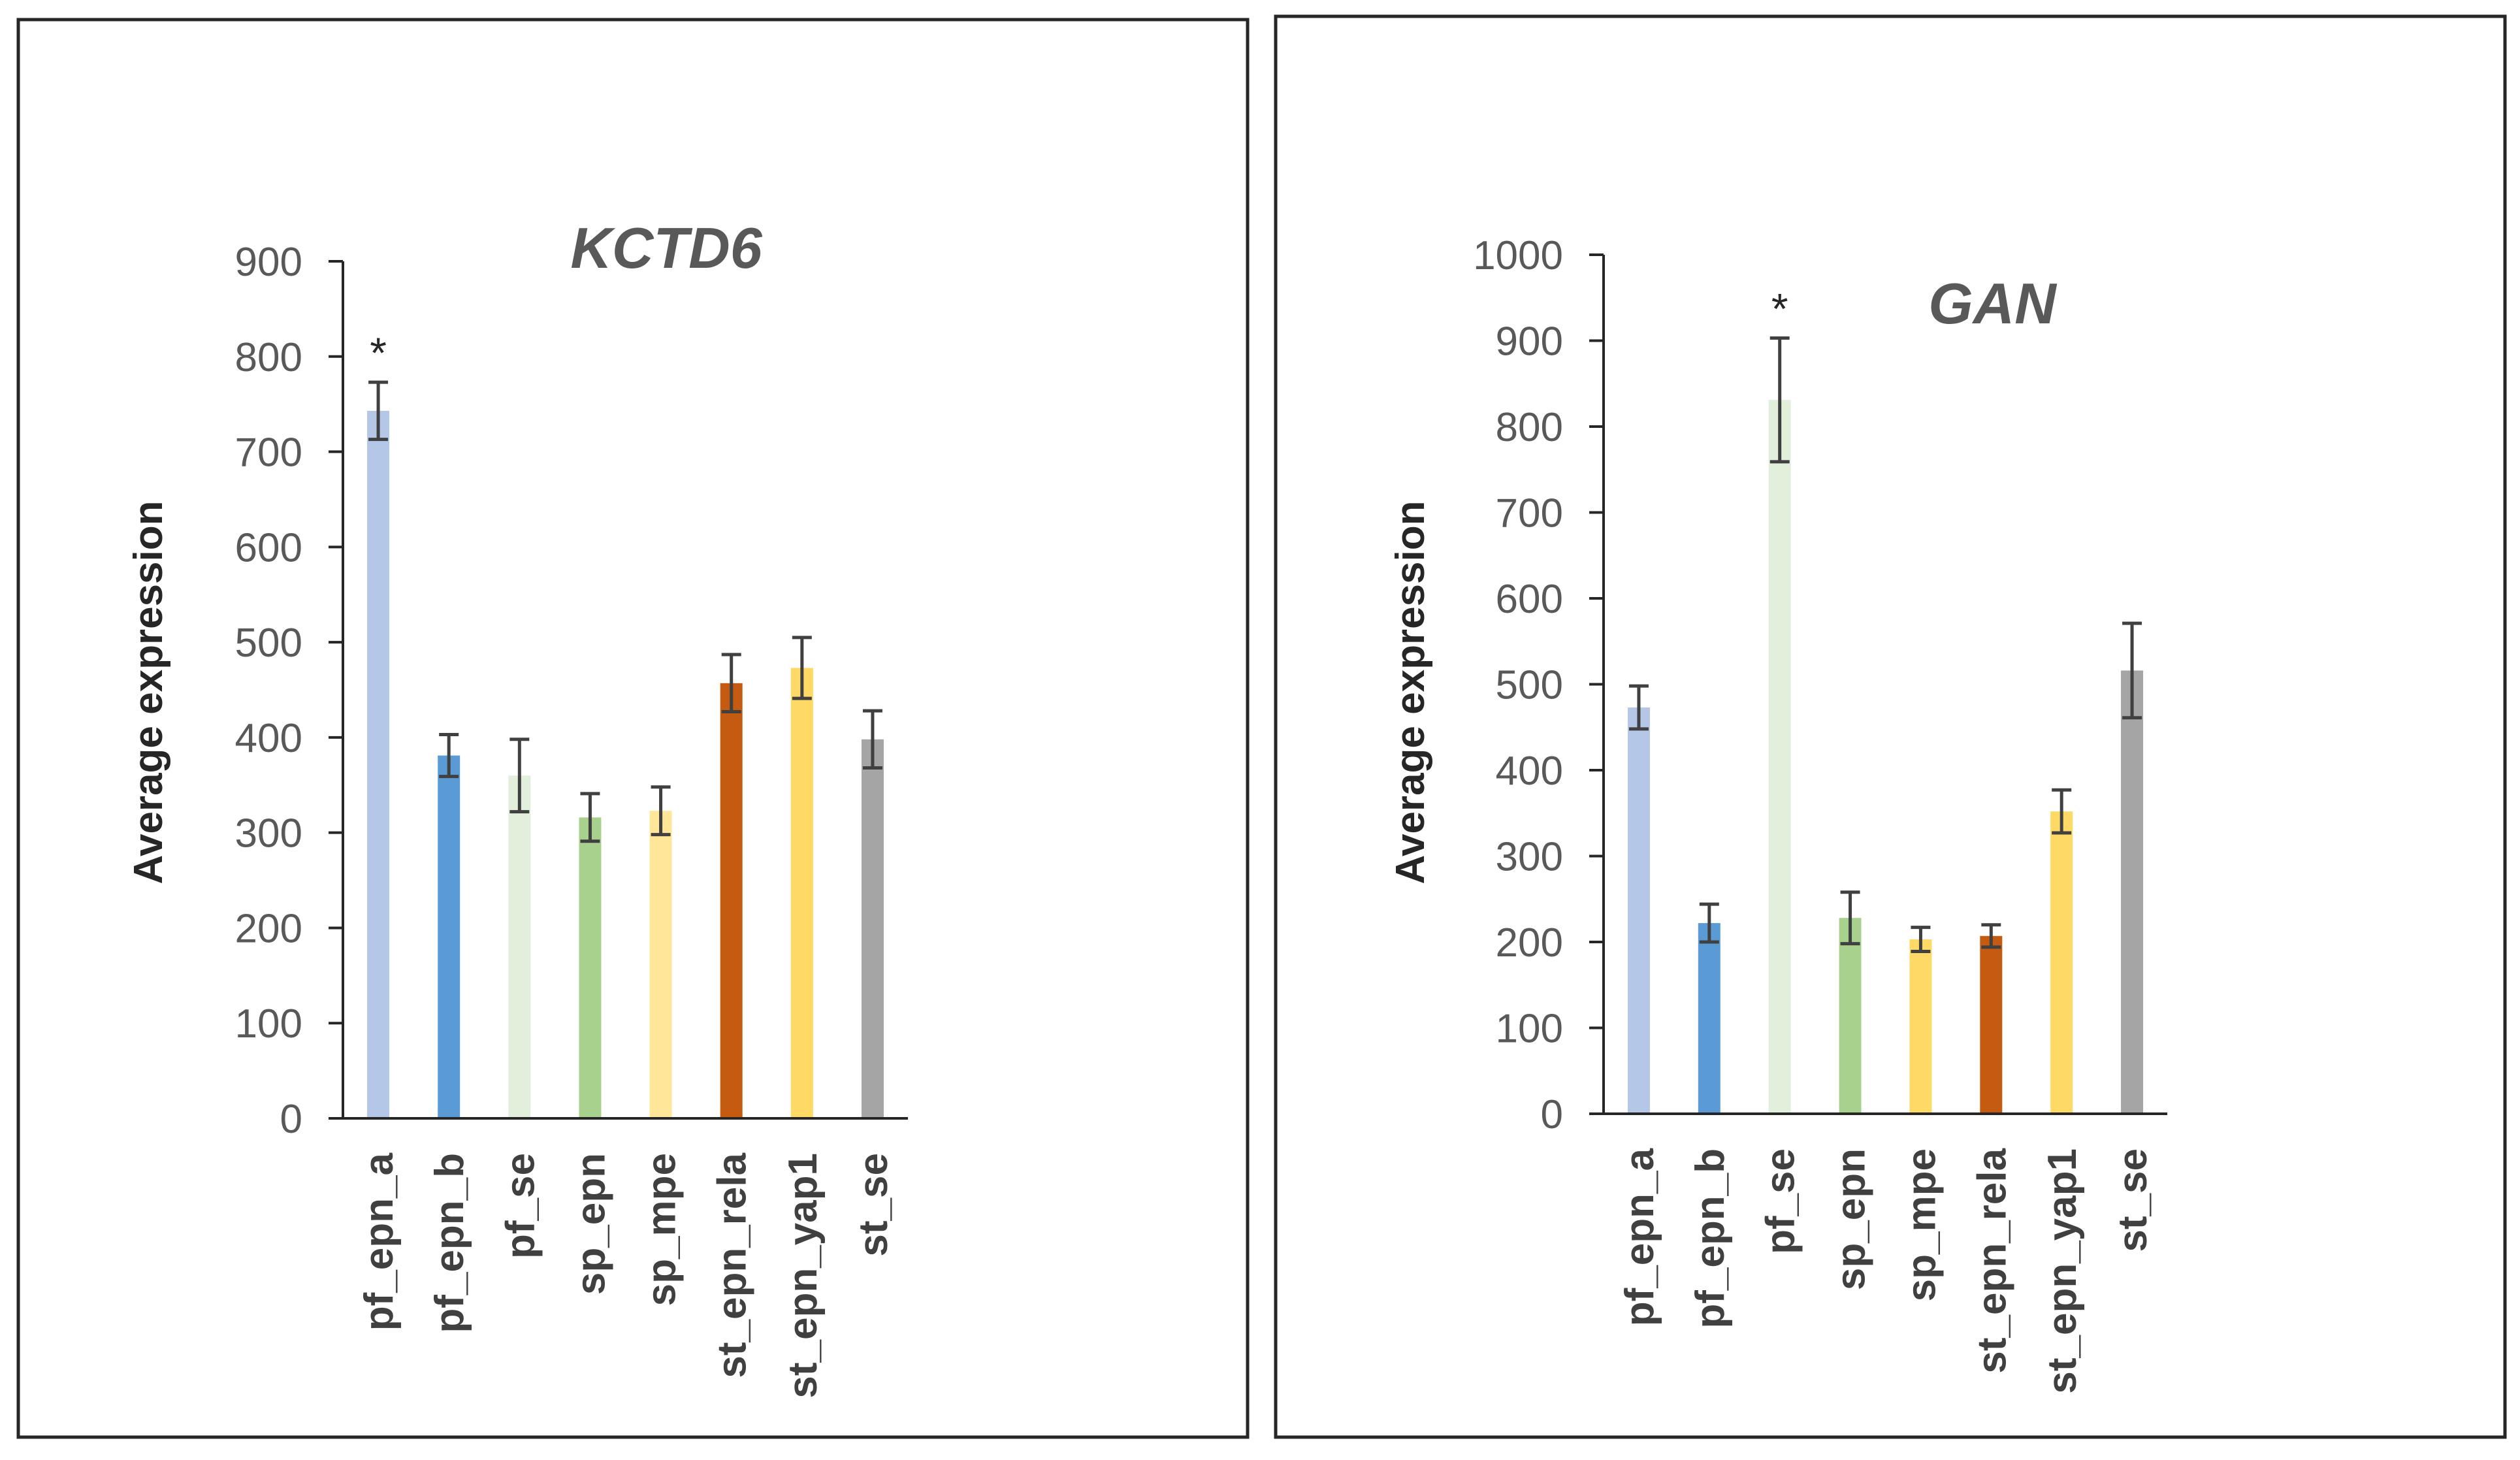  I want to click on kctd6-category-label-st_se: st_se, so click(873, 1205).